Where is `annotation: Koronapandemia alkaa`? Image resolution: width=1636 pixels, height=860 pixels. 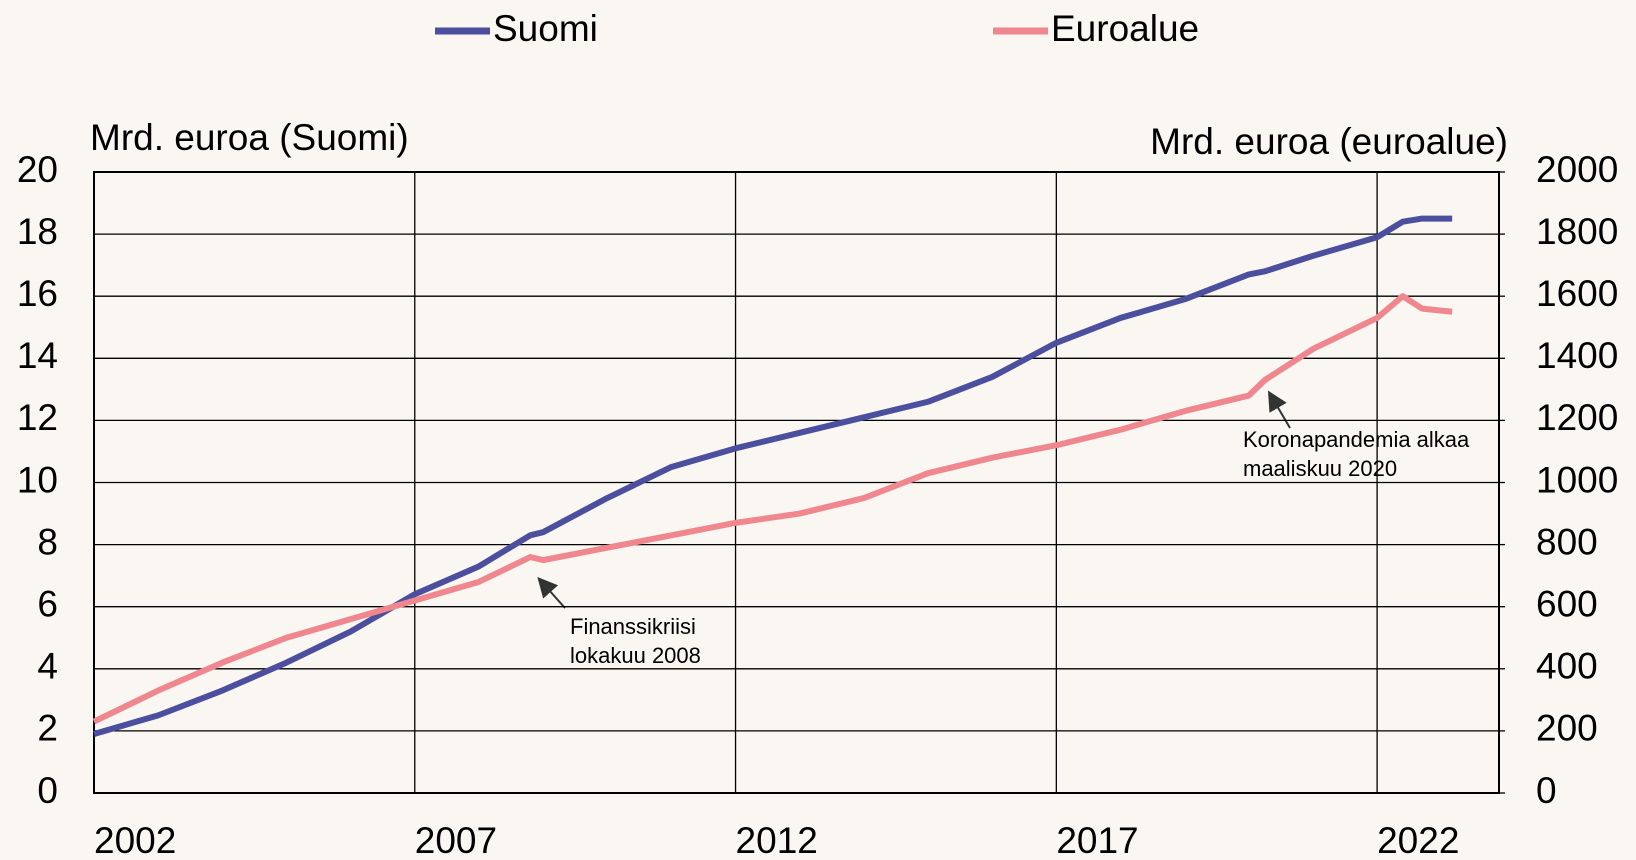
annotation: Koronapandemia alkaa is located at coordinates (1356, 439).